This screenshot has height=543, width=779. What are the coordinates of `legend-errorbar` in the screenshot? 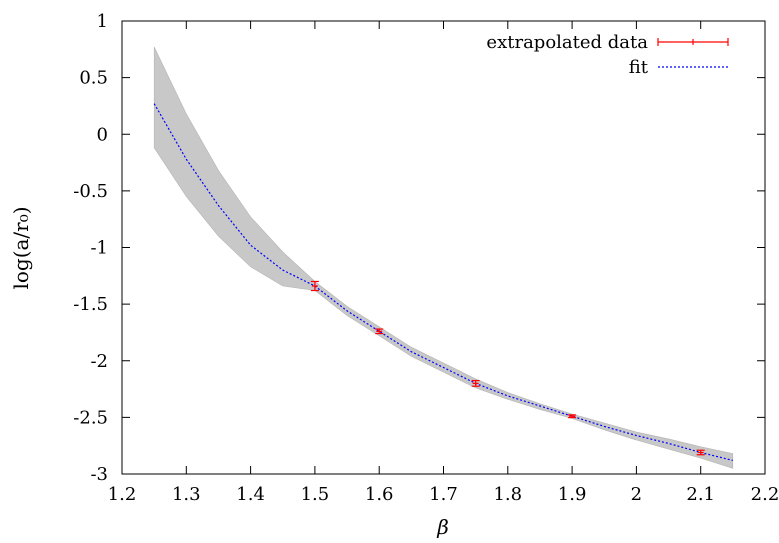 It's located at (693, 42).